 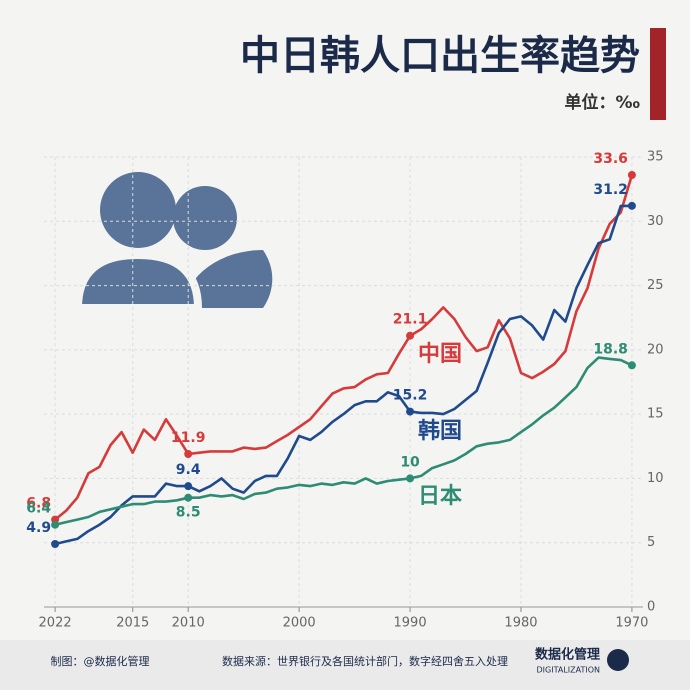 What do you see at coordinates (410, 623) in the screenshot?
I see `x-tick-label: 1990` at bounding box center [410, 623].